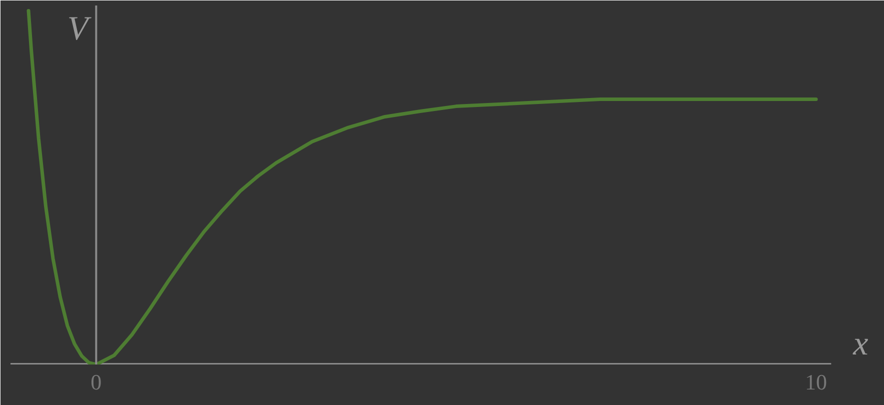  What do you see at coordinates (860, 344) in the screenshot?
I see `x-axis-title: x` at bounding box center [860, 344].